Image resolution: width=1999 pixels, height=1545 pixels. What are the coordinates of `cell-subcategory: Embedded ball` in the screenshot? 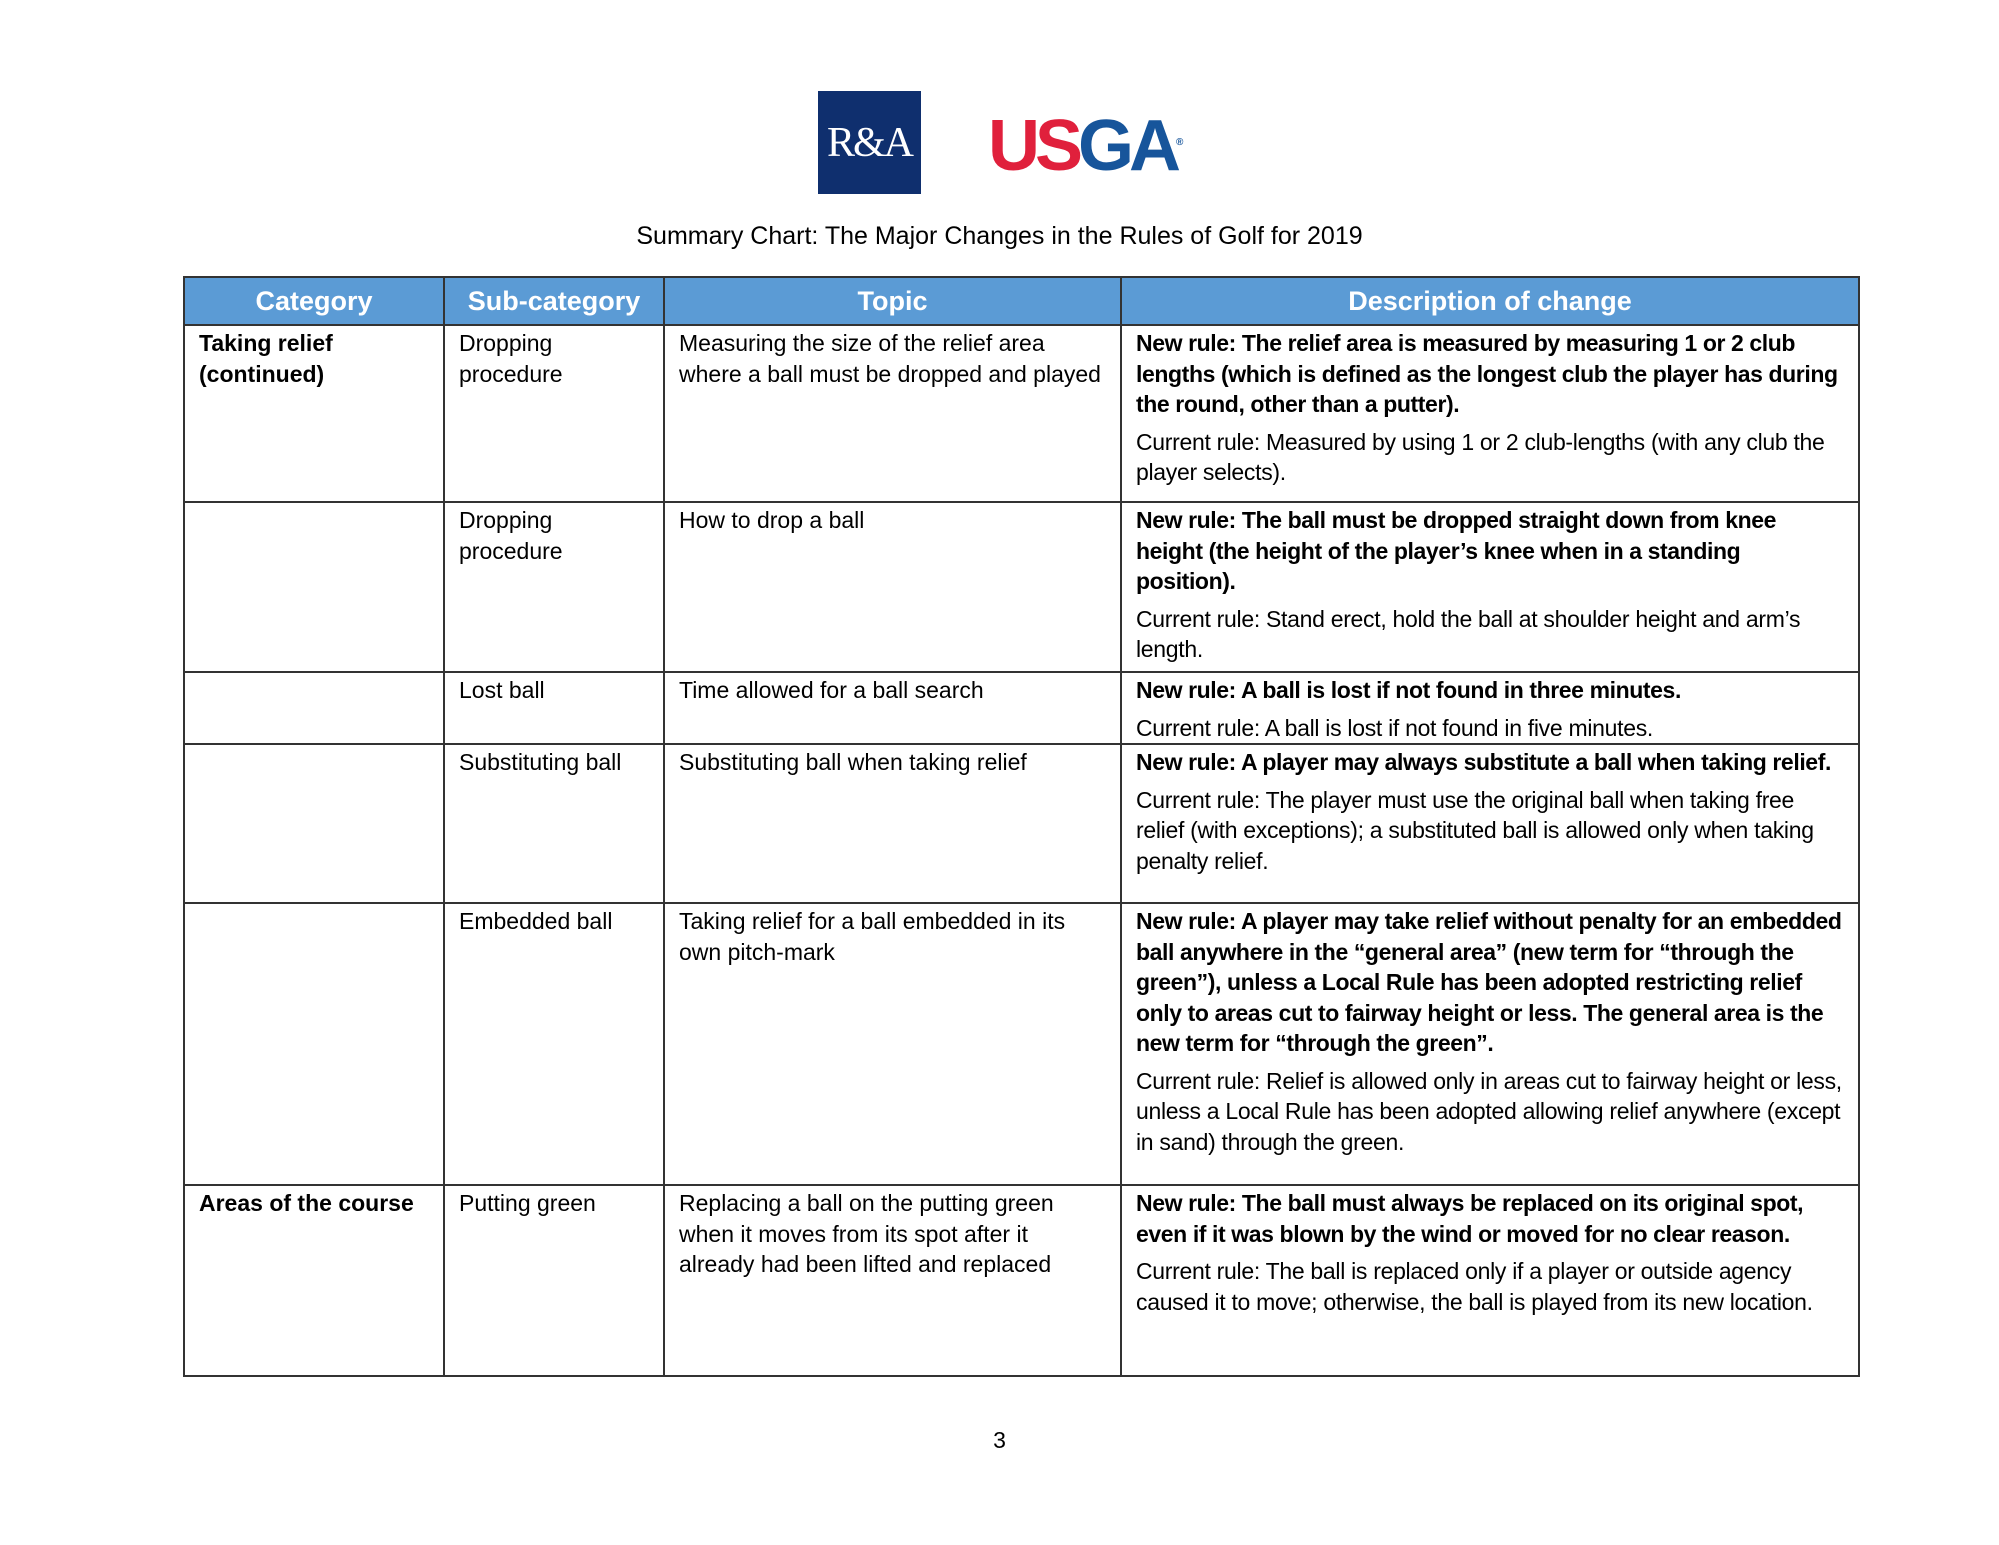 It's located at (554, 1044).